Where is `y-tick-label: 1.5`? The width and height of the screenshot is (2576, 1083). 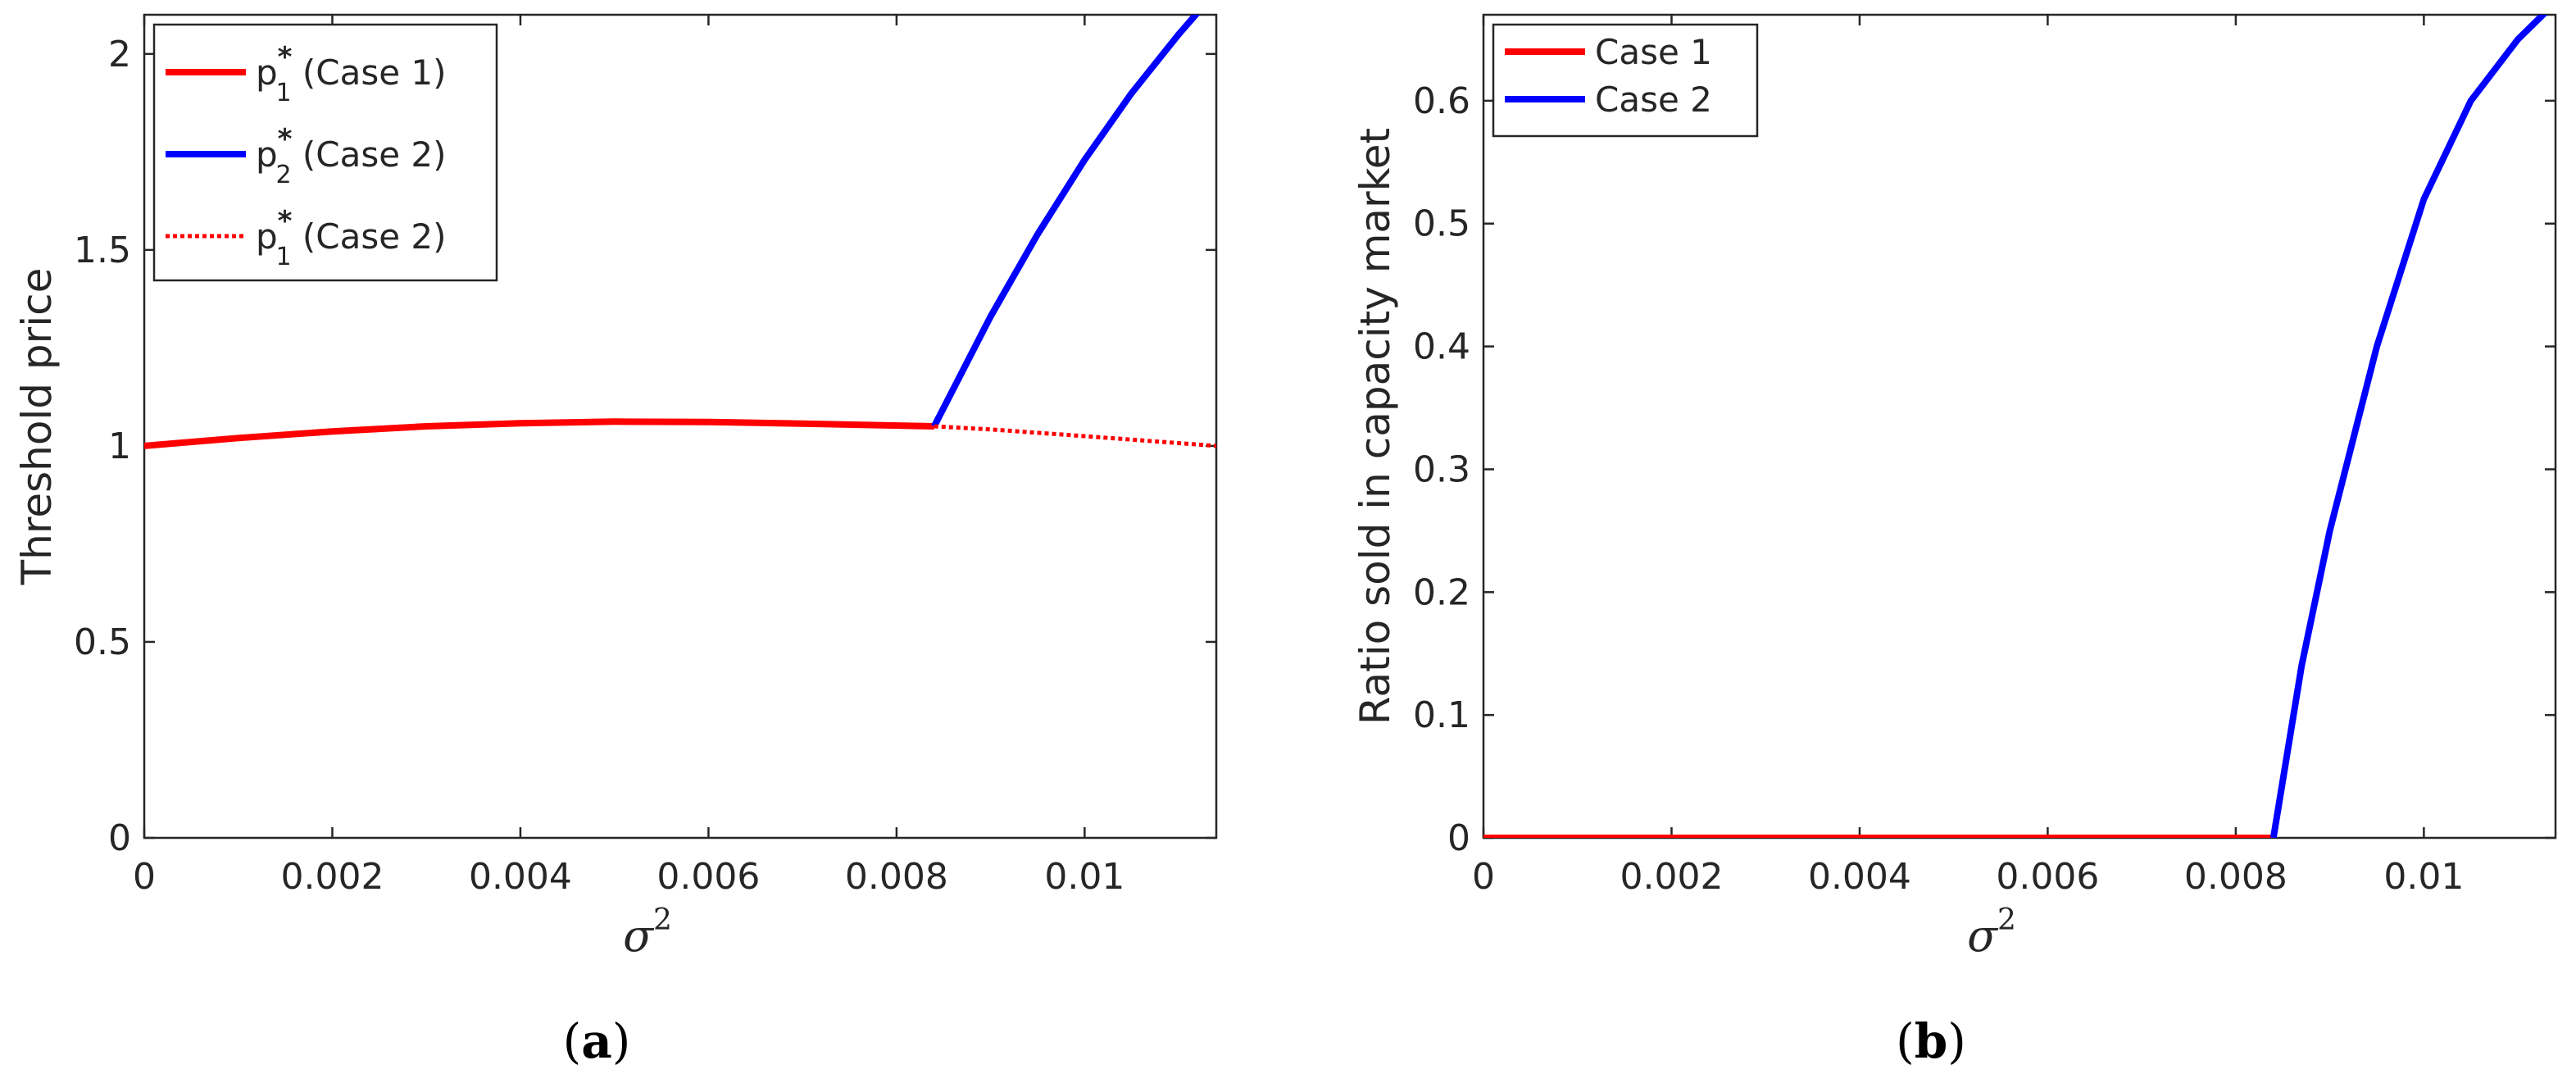 y-tick-label: 1.5 is located at coordinates (102, 250).